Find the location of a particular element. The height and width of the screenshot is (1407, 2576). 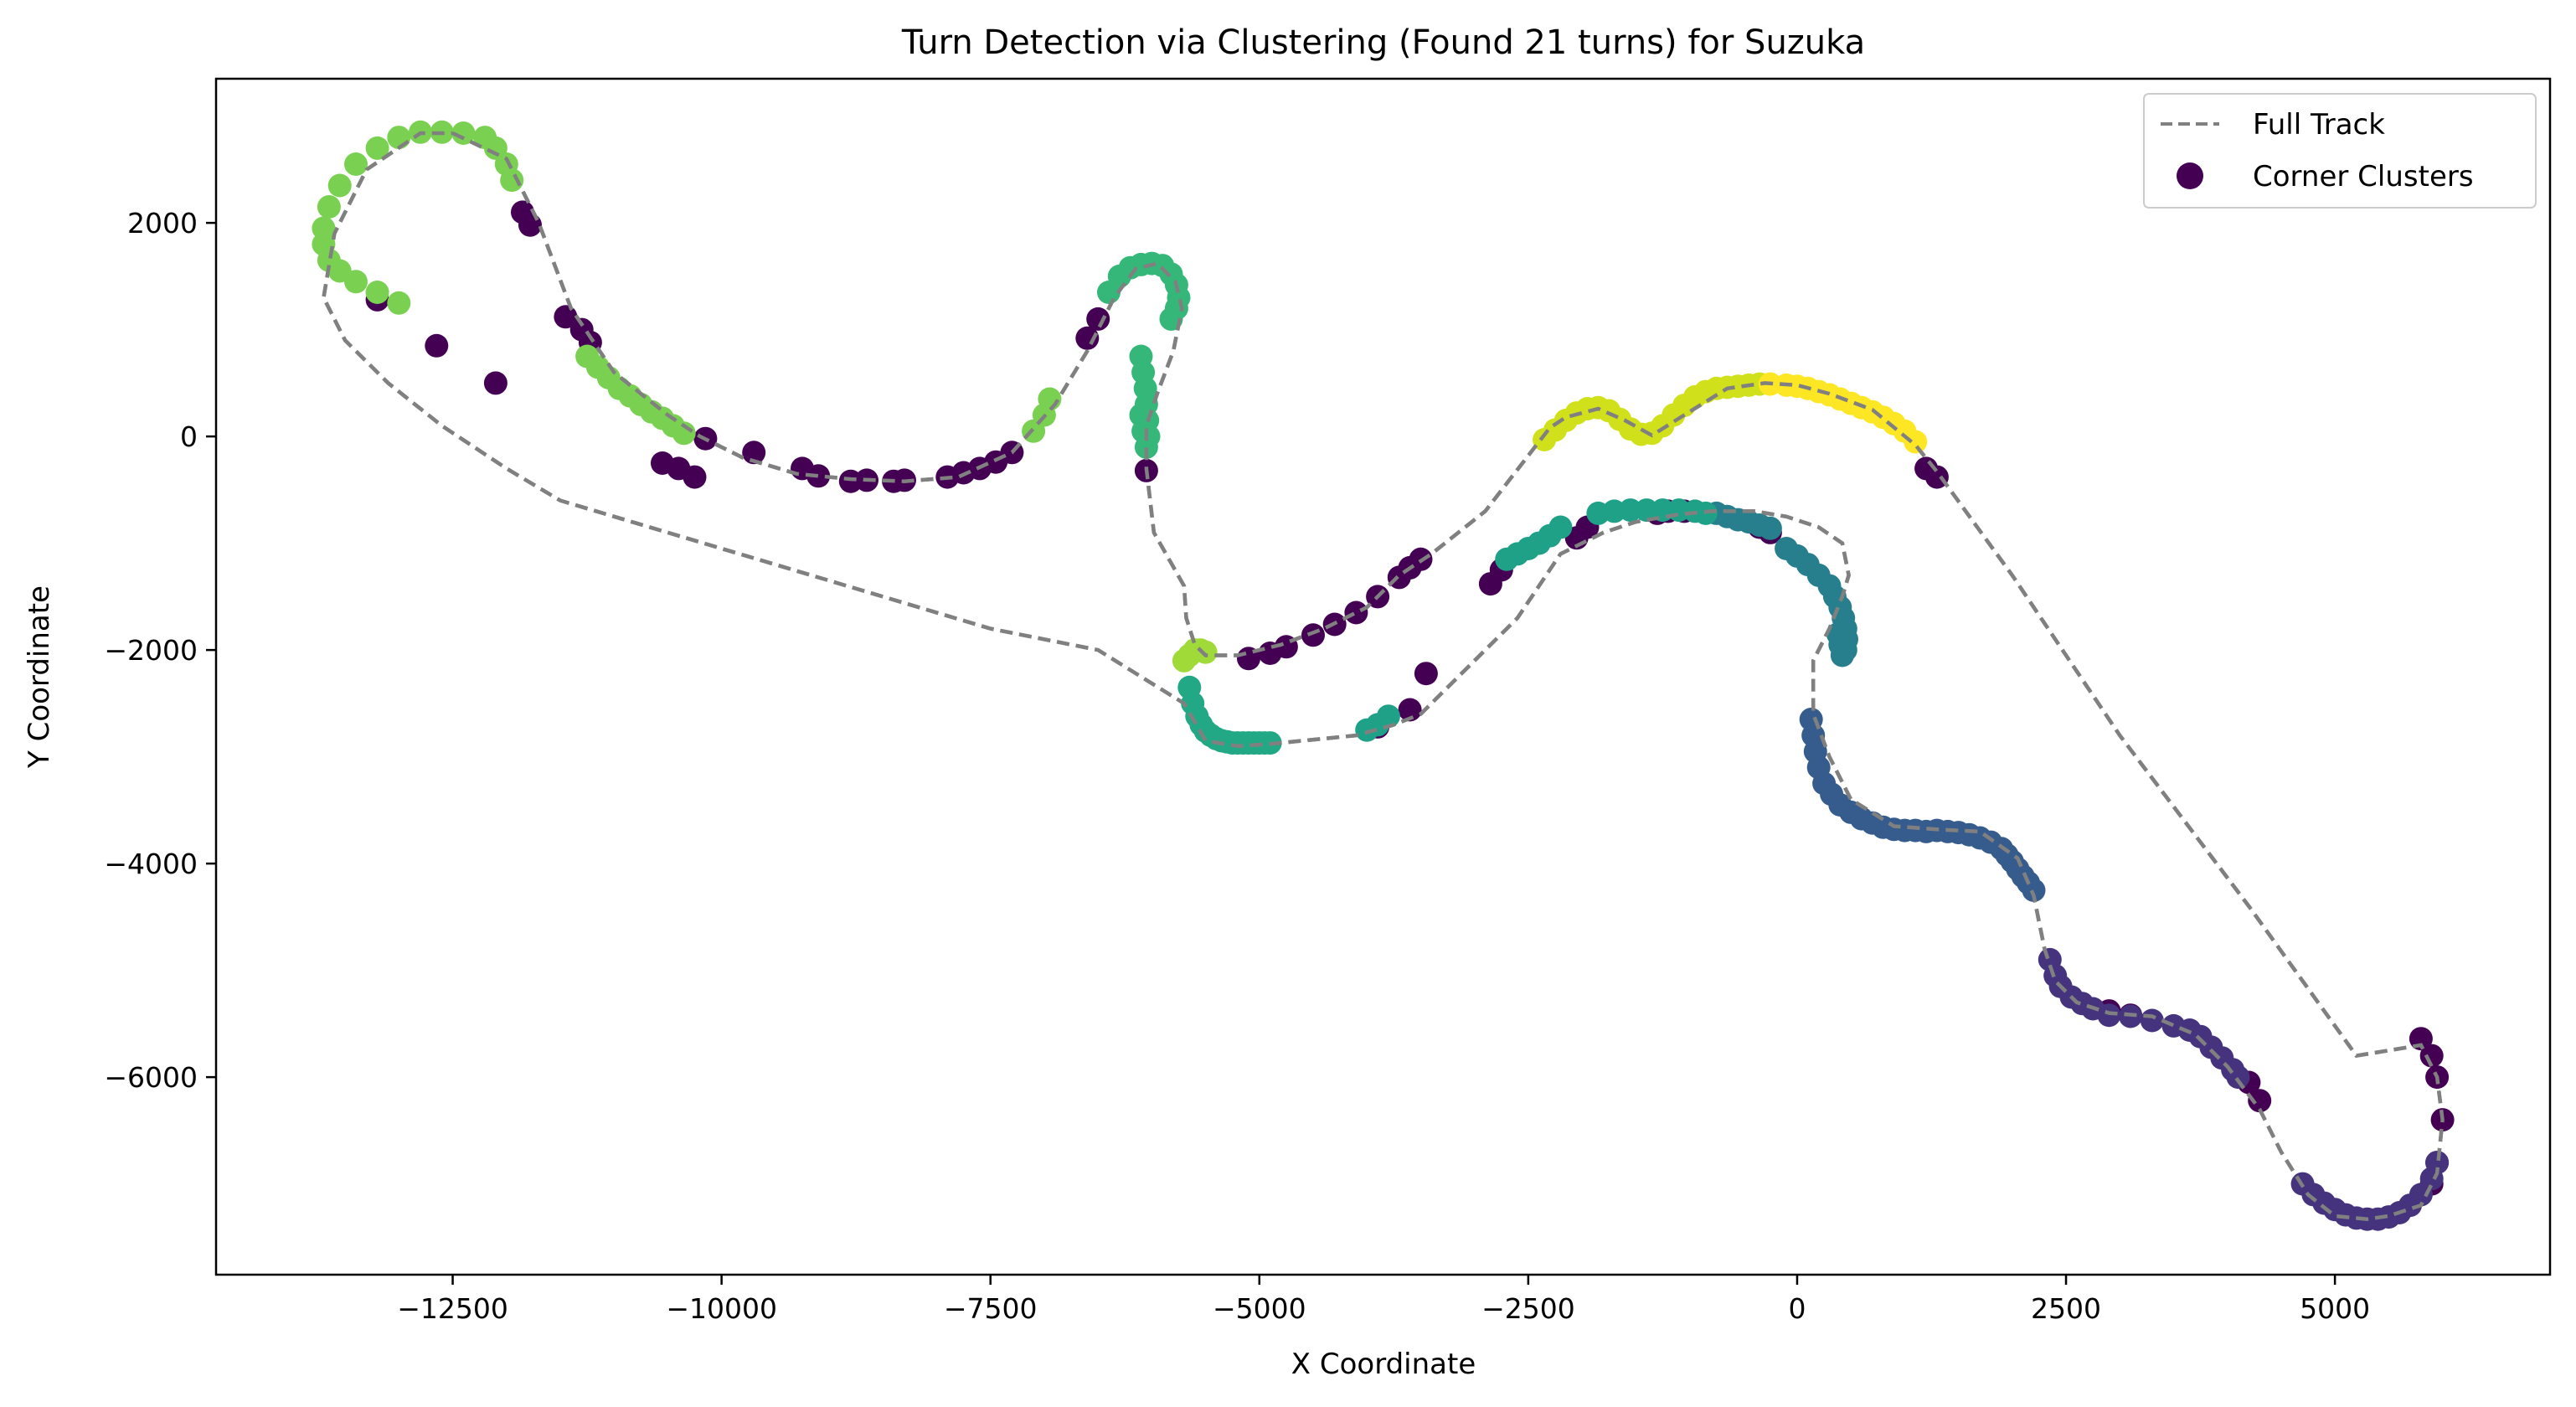

legend-box is located at coordinates (2340, 151).